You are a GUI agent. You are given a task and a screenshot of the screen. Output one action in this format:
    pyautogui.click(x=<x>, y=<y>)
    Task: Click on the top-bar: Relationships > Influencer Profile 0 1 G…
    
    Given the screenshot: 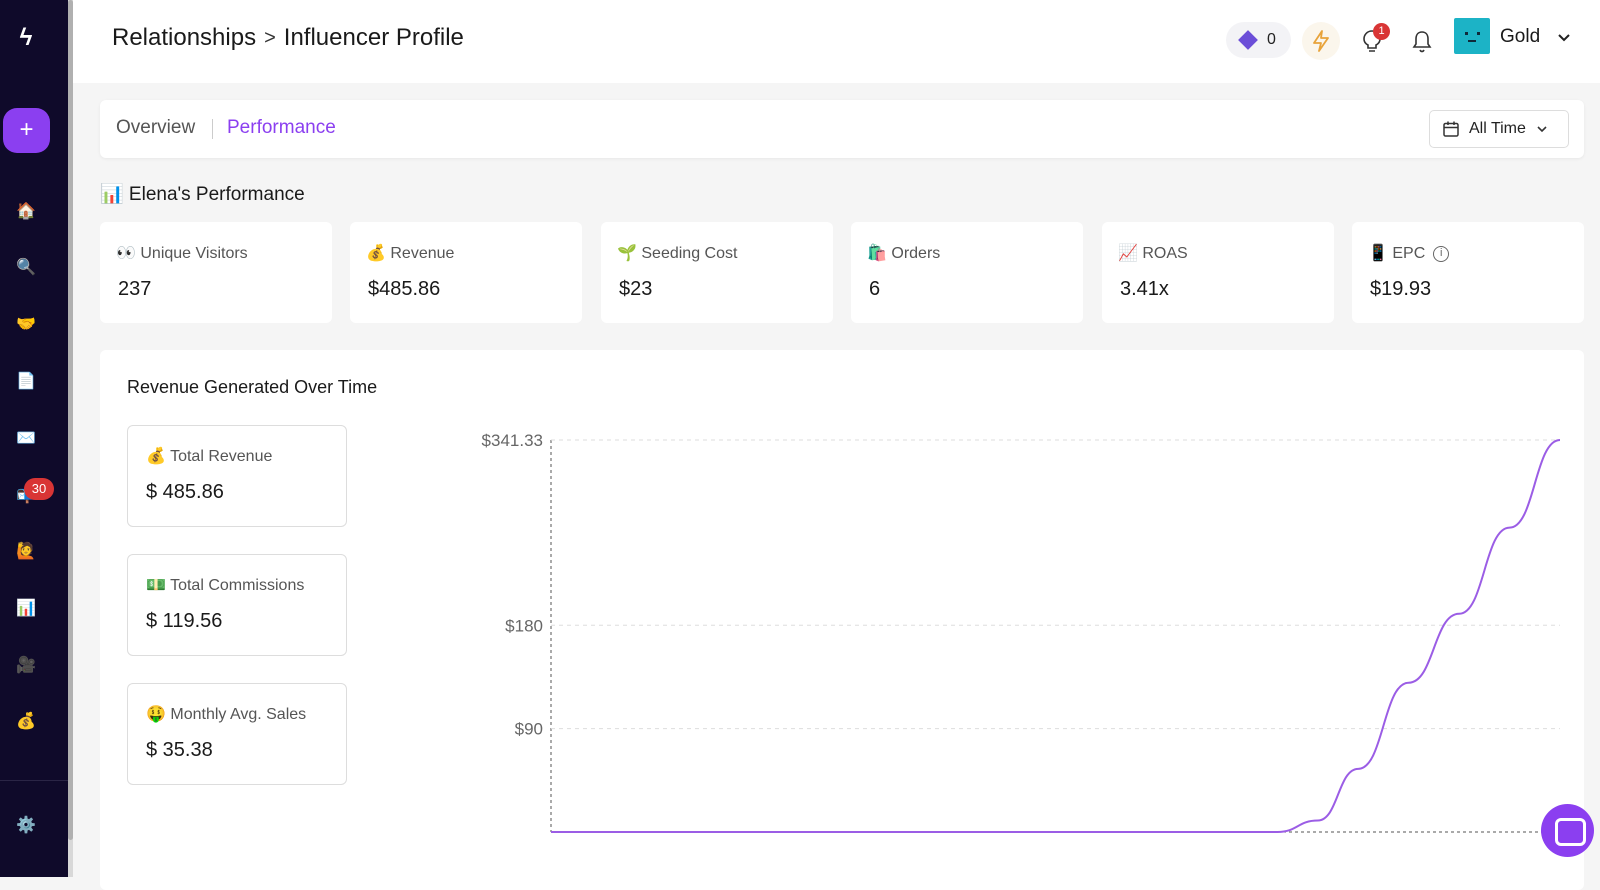 What is the action you would take?
    pyautogui.click(x=836, y=41)
    